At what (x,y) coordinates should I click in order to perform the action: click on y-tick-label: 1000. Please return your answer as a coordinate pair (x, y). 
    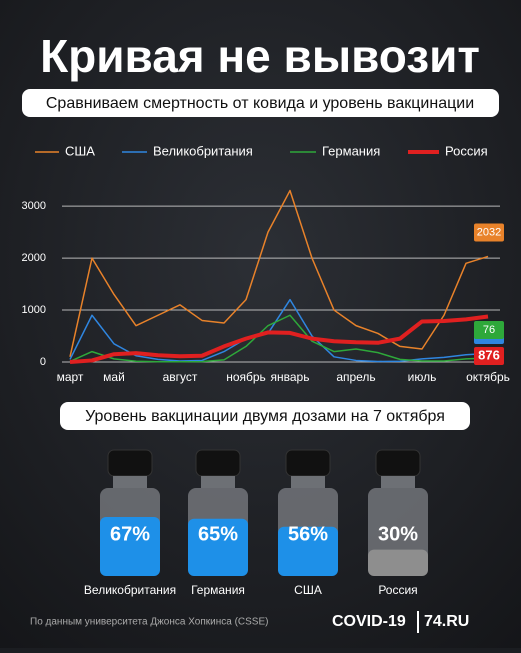
    Looking at the image, I should click on (34, 310).